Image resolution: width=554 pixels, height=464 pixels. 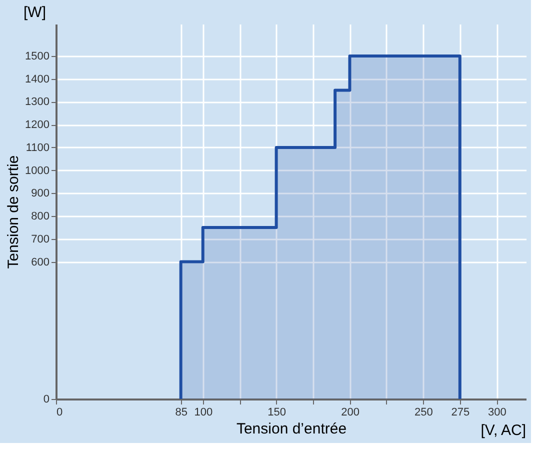 What do you see at coordinates (13, 212) in the screenshot?
I see `y-axis-title: Tension de sortie` at bounding box center [13, 212].